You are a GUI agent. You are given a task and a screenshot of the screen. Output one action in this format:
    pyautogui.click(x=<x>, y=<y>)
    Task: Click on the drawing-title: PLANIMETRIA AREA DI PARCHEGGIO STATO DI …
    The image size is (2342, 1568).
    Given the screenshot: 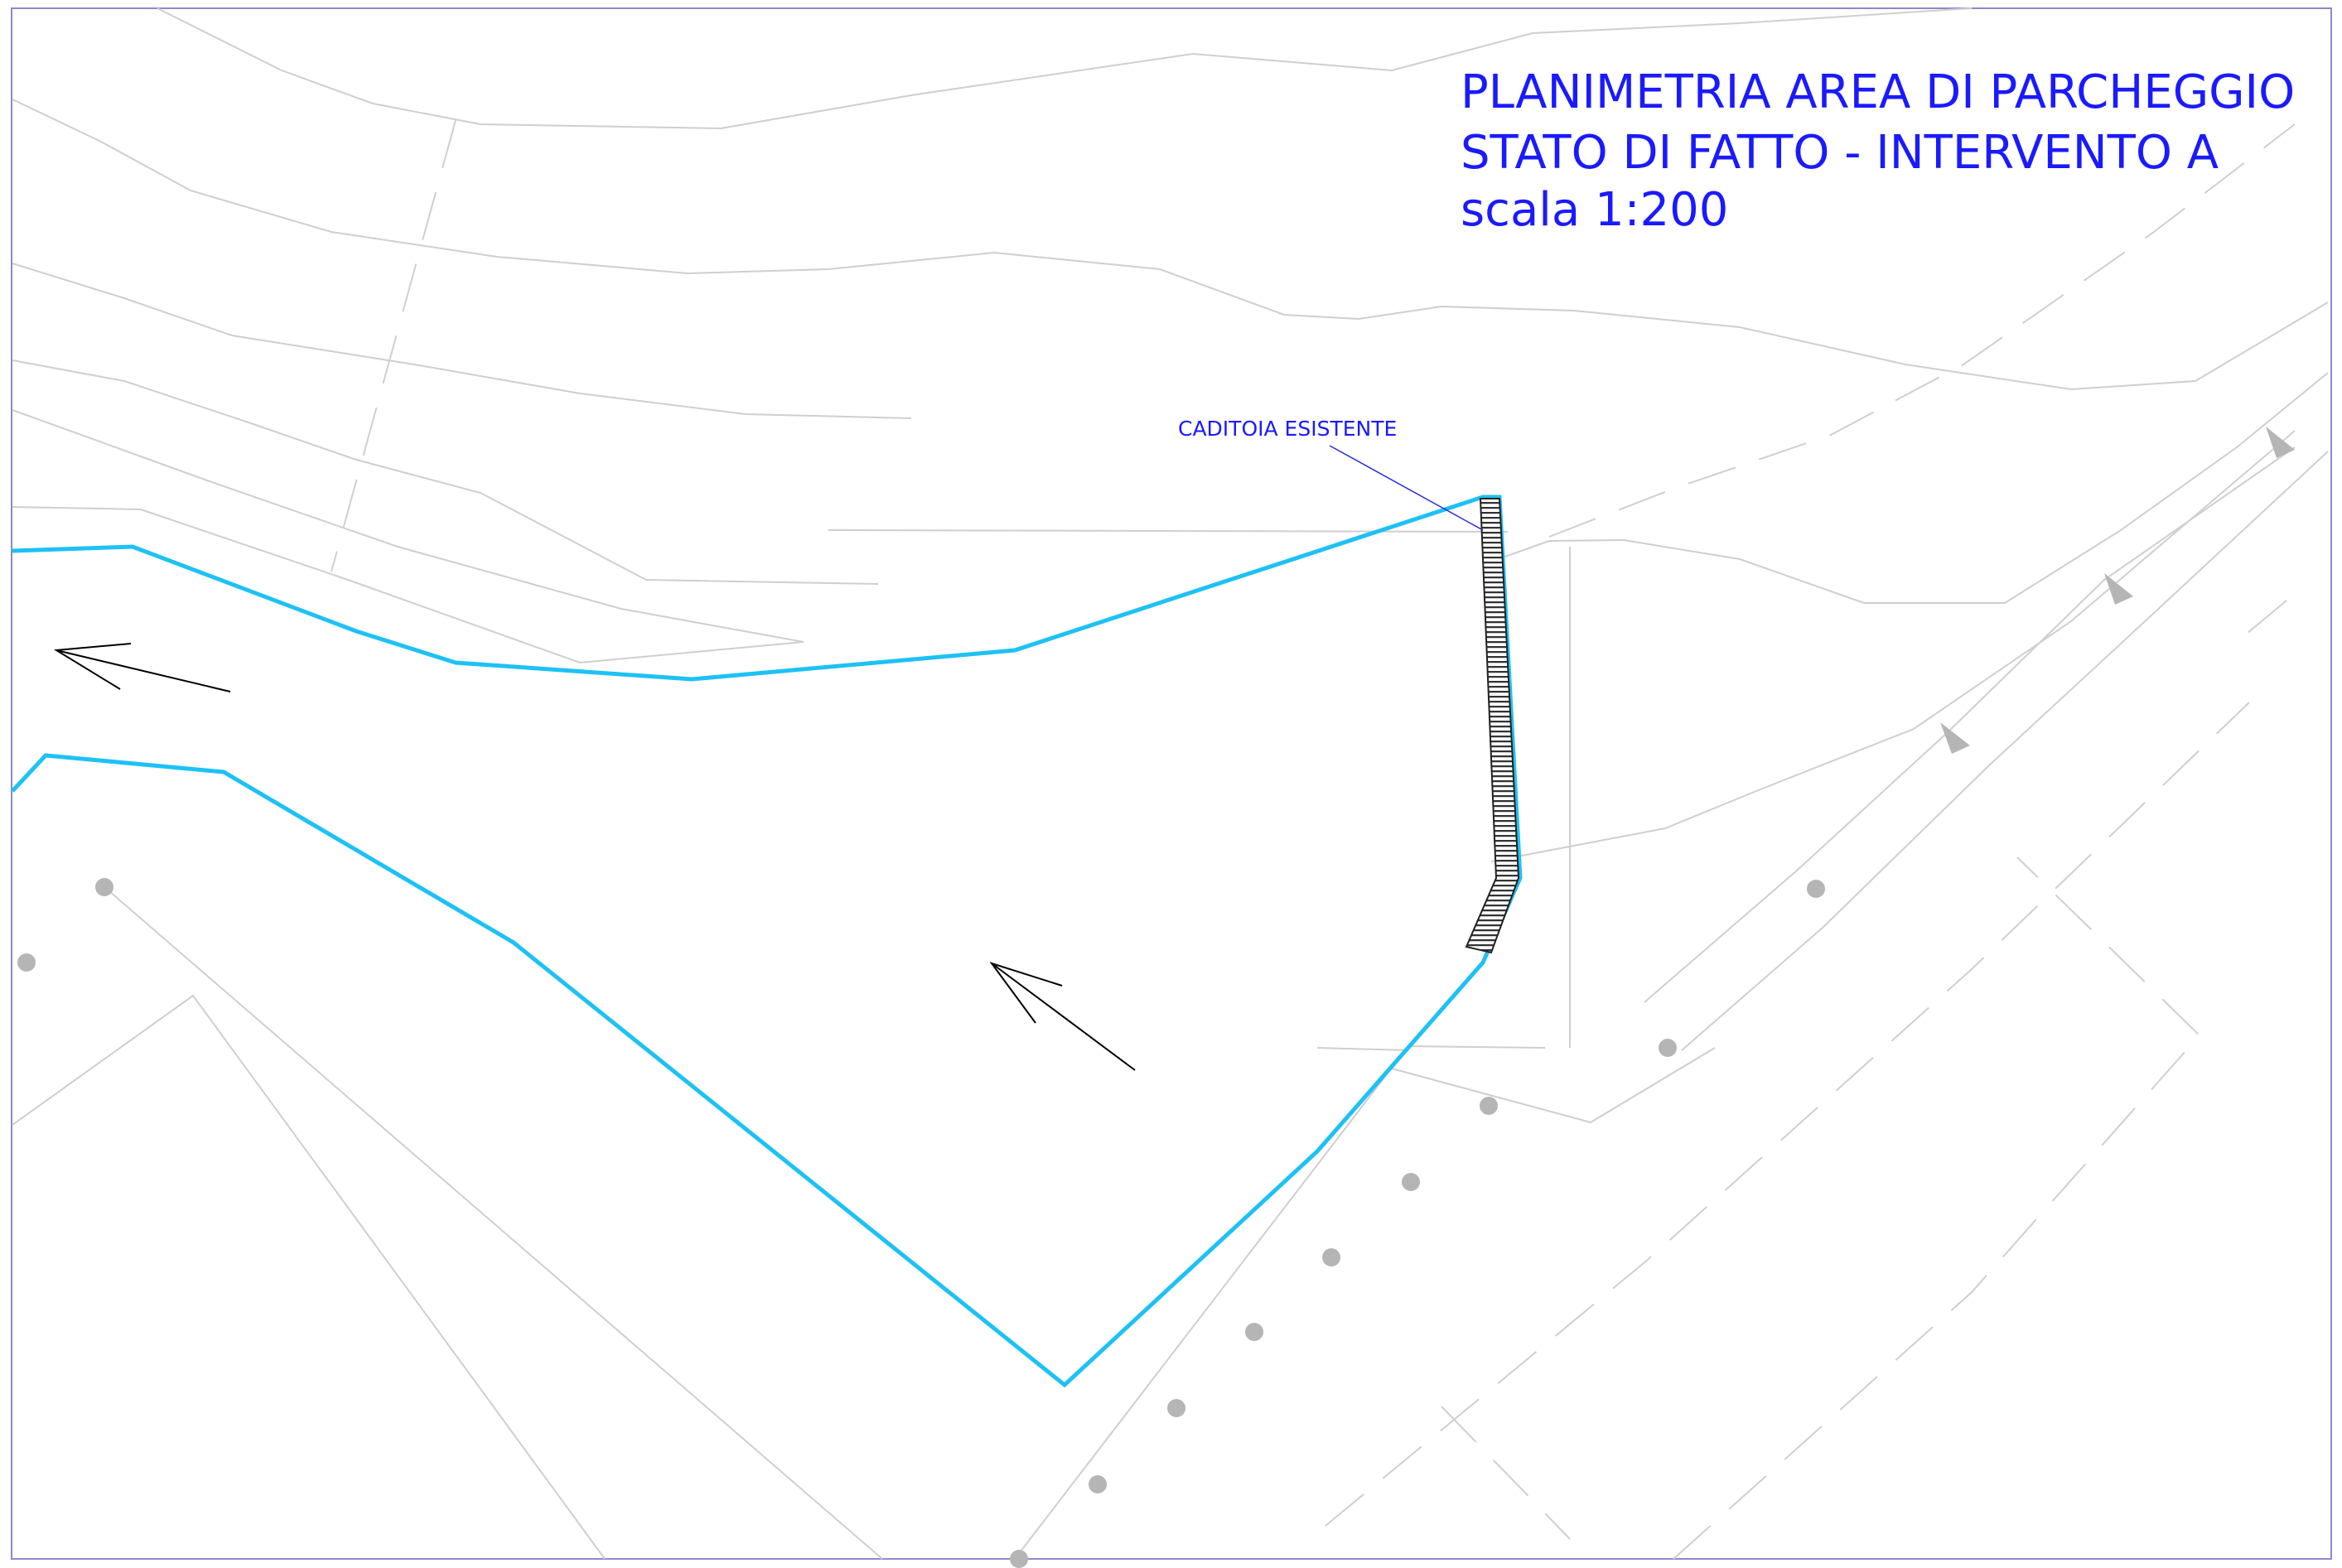 What is the action you would take?
    pyautogui.click(x=1878, y=151)
    